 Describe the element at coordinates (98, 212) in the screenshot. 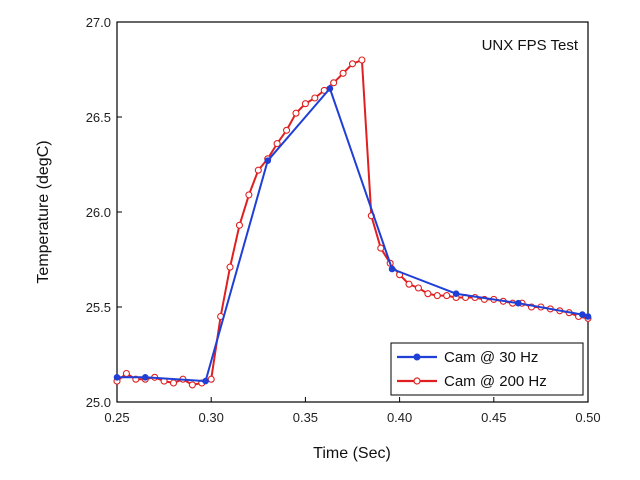

I see `y-tick-label: 26.0` at that location.